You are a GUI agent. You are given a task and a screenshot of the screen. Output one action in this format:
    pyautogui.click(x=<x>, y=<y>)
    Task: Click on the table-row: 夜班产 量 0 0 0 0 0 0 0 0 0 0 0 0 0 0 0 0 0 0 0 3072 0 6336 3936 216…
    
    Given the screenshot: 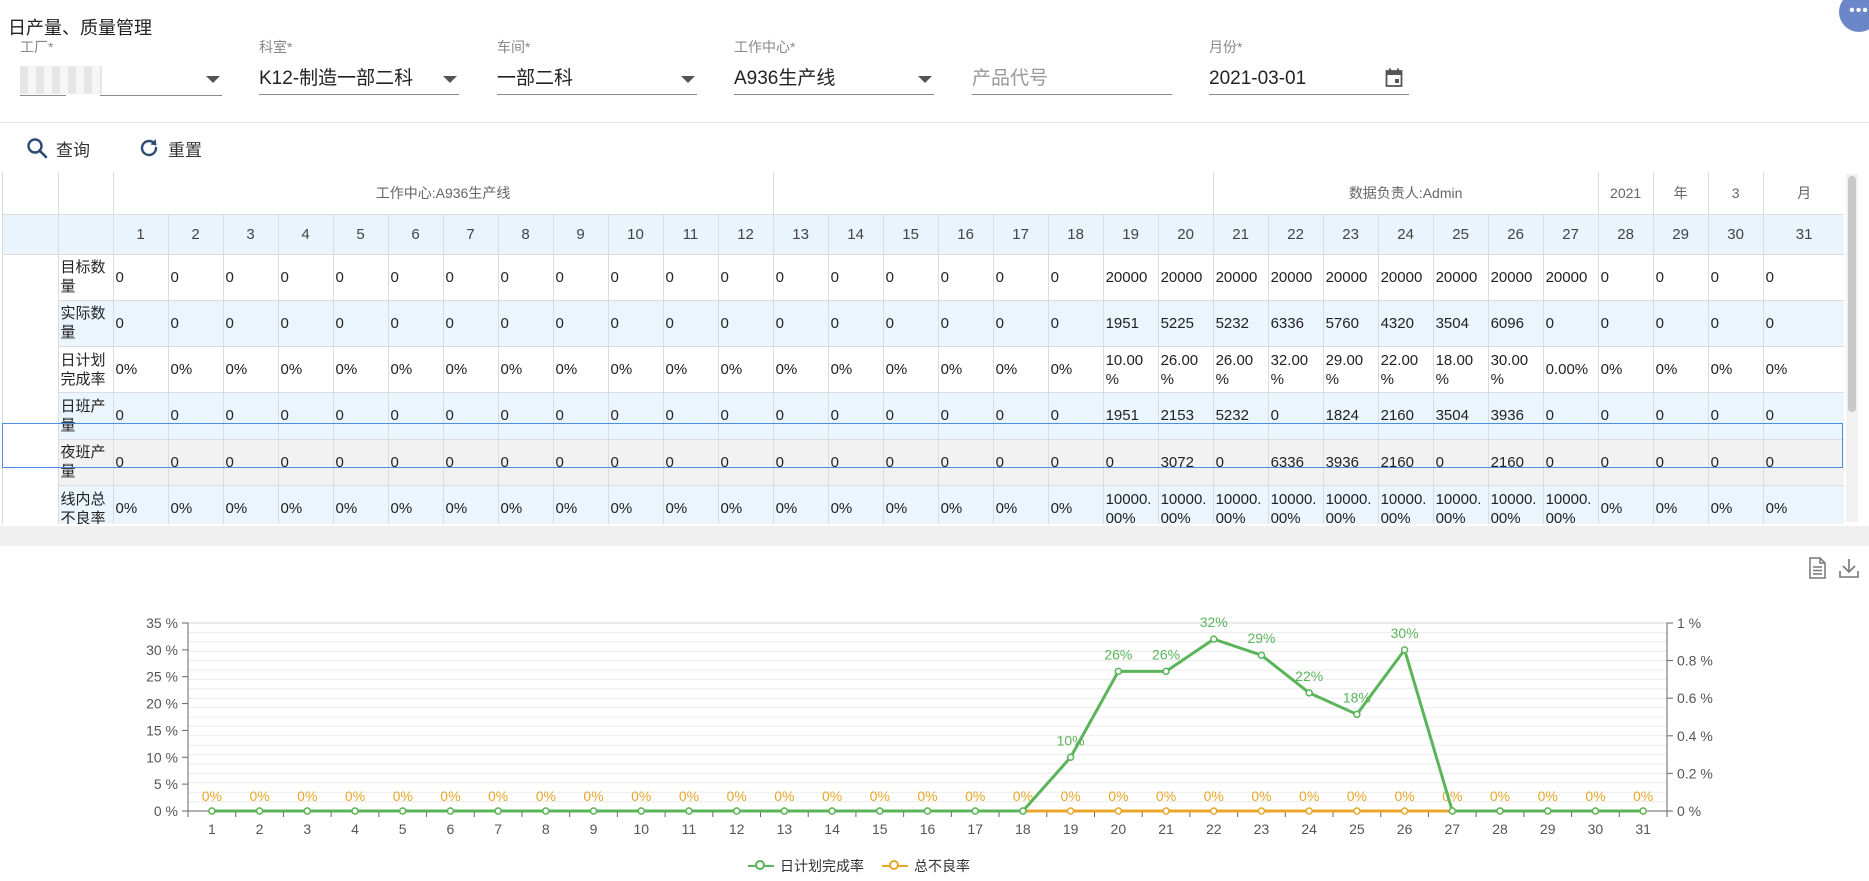 What is the action you would take?
    pyautogui.click(x=923, y=462)
    